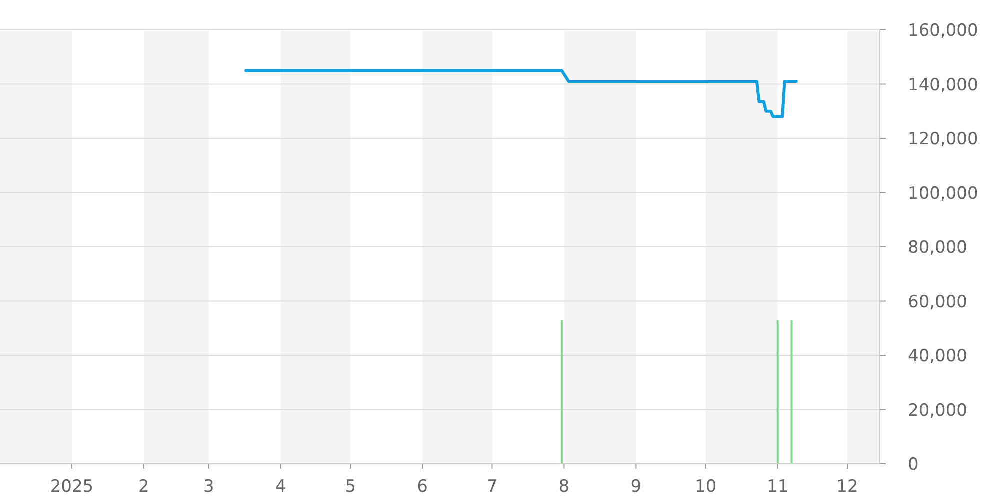  What do you see at coordinates (281, 487) in the screenshot?
I see `x-tick-label: 4` at bounding box center [281, 487].